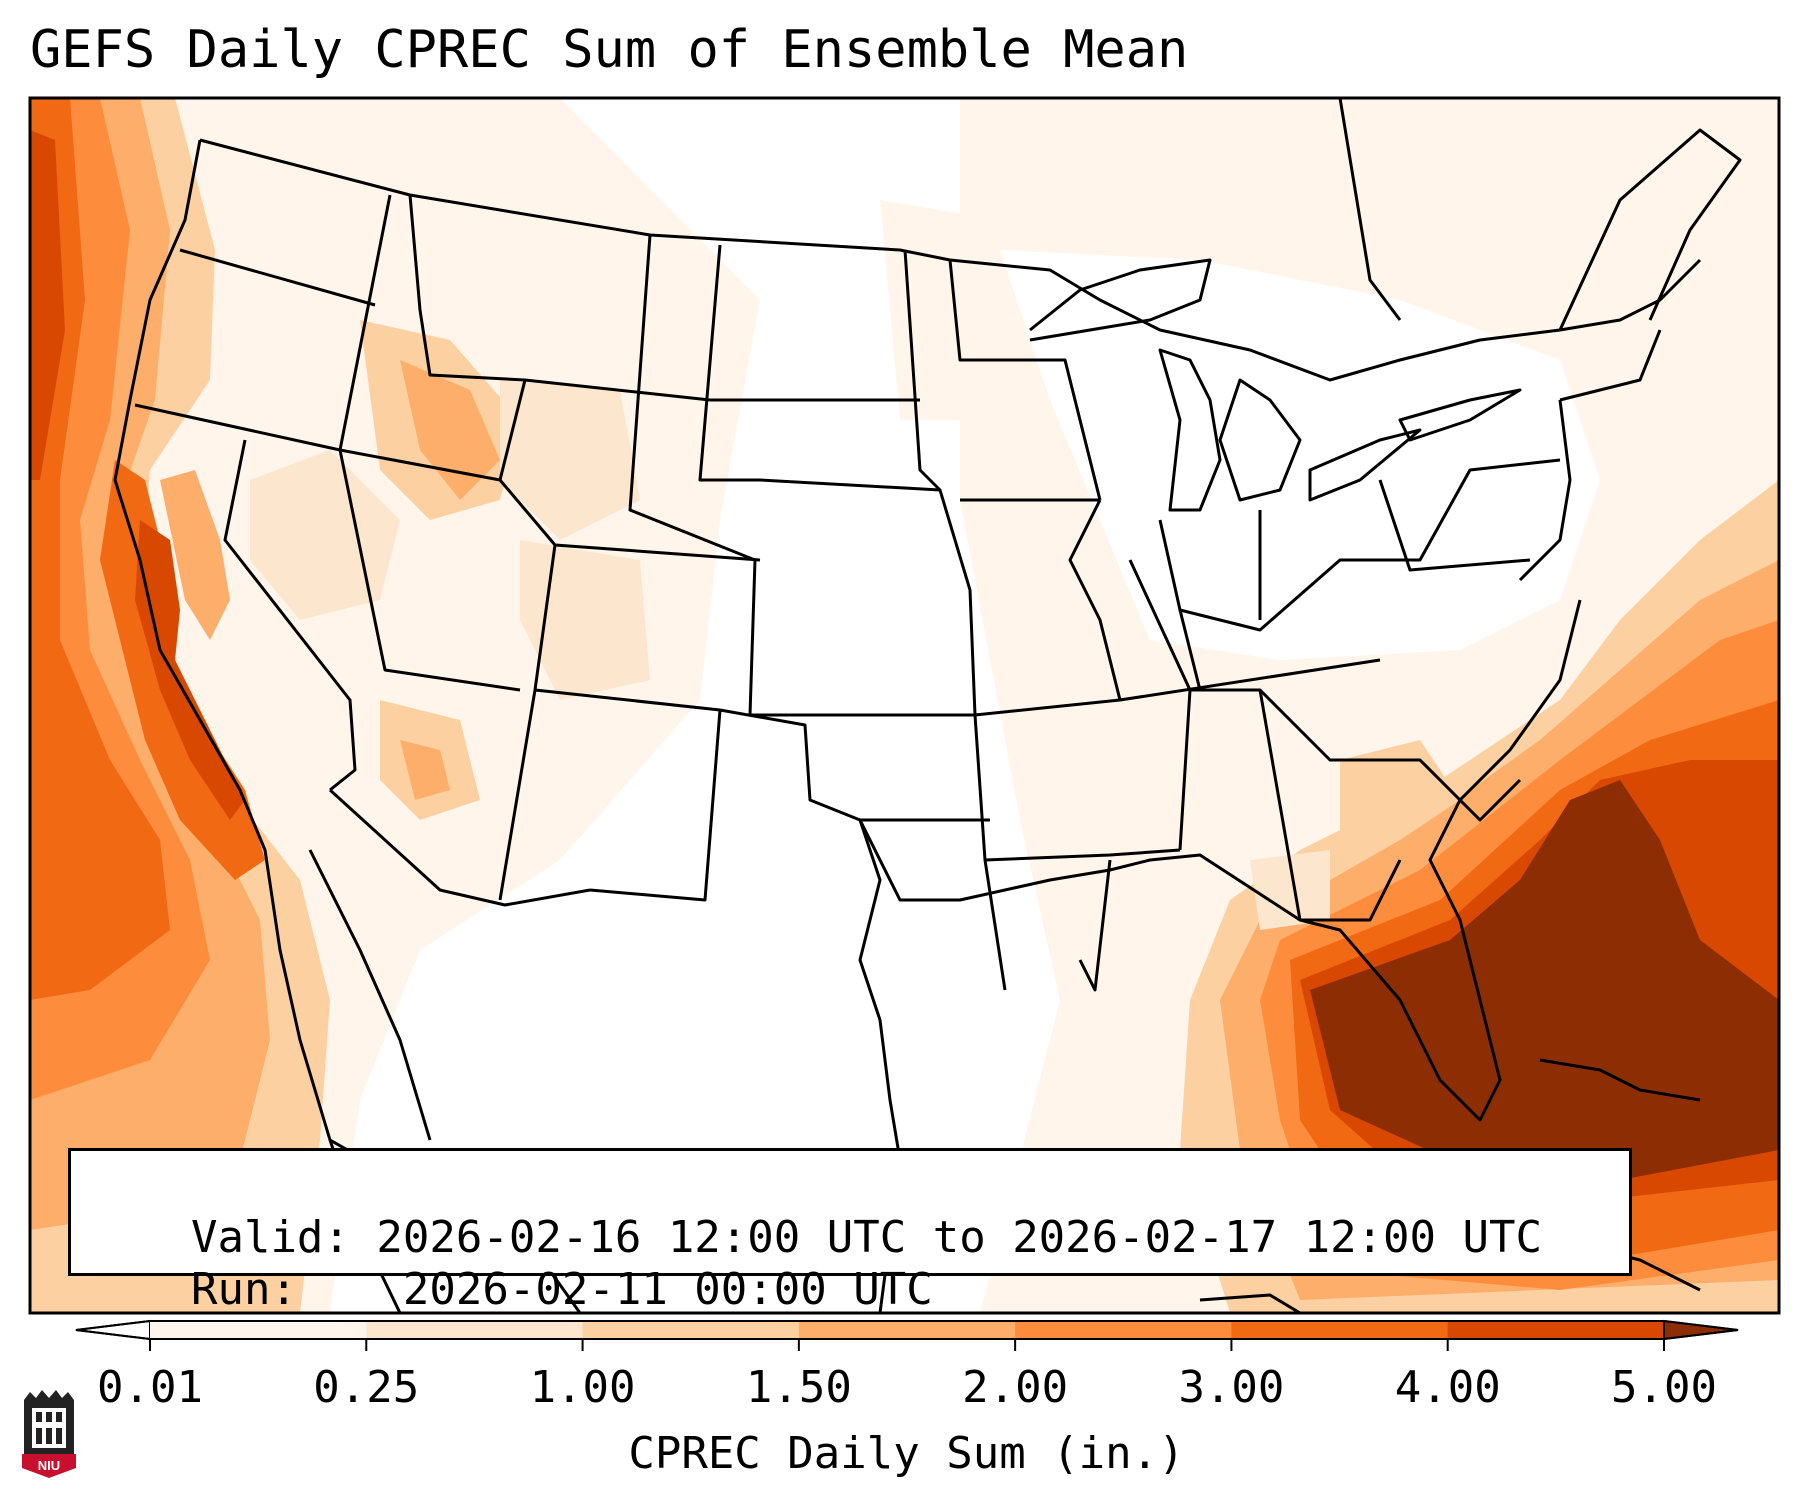  I want to click on colorbar-tick-label: 0.01, so click(150, 1387).